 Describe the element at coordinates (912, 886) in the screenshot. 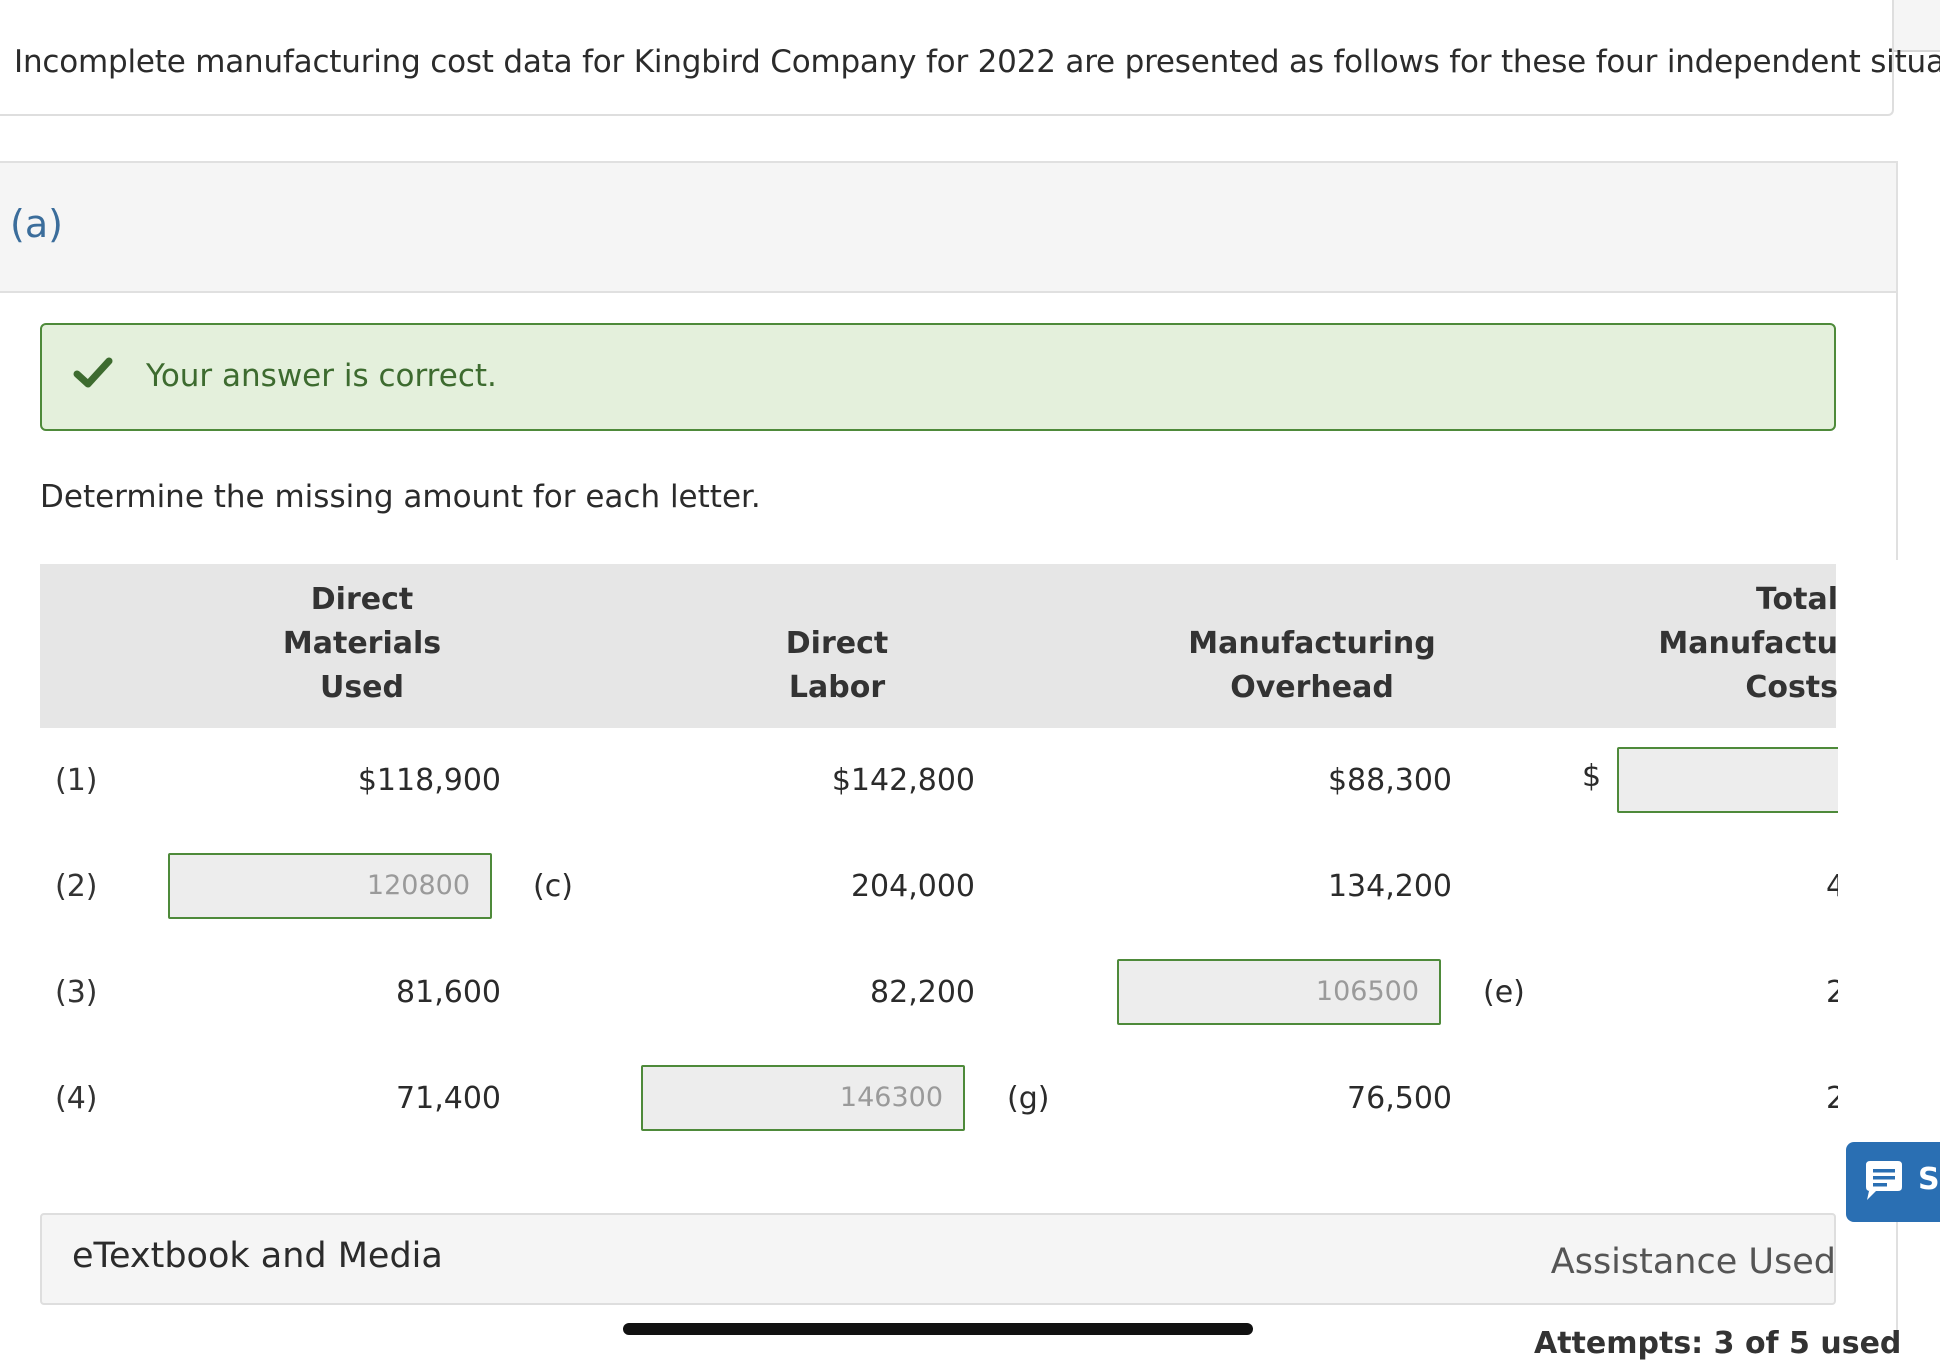

I see `cell-direct-labor: 204,000` at that location.